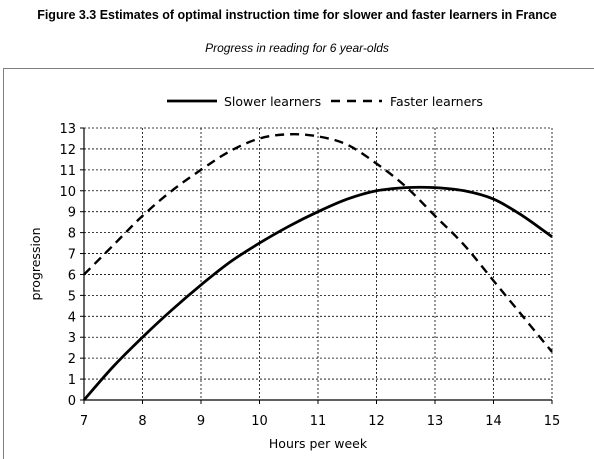  I want to click on y-tick-label-12: 12, so click(67, 150).